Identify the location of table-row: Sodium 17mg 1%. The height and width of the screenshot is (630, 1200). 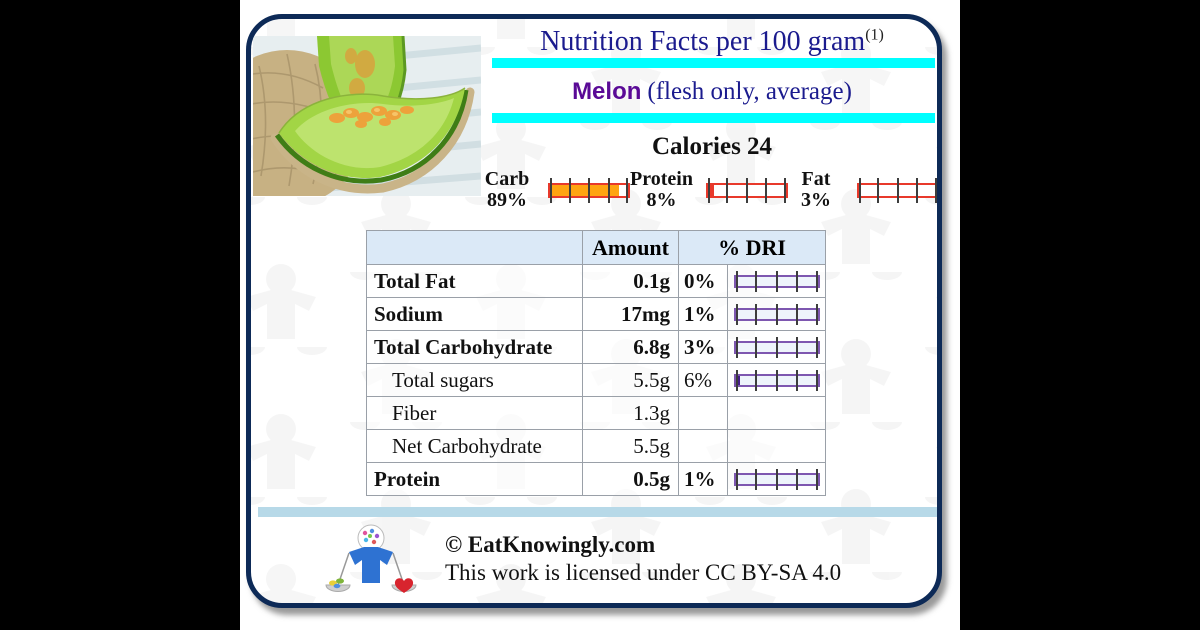
(596, 314).